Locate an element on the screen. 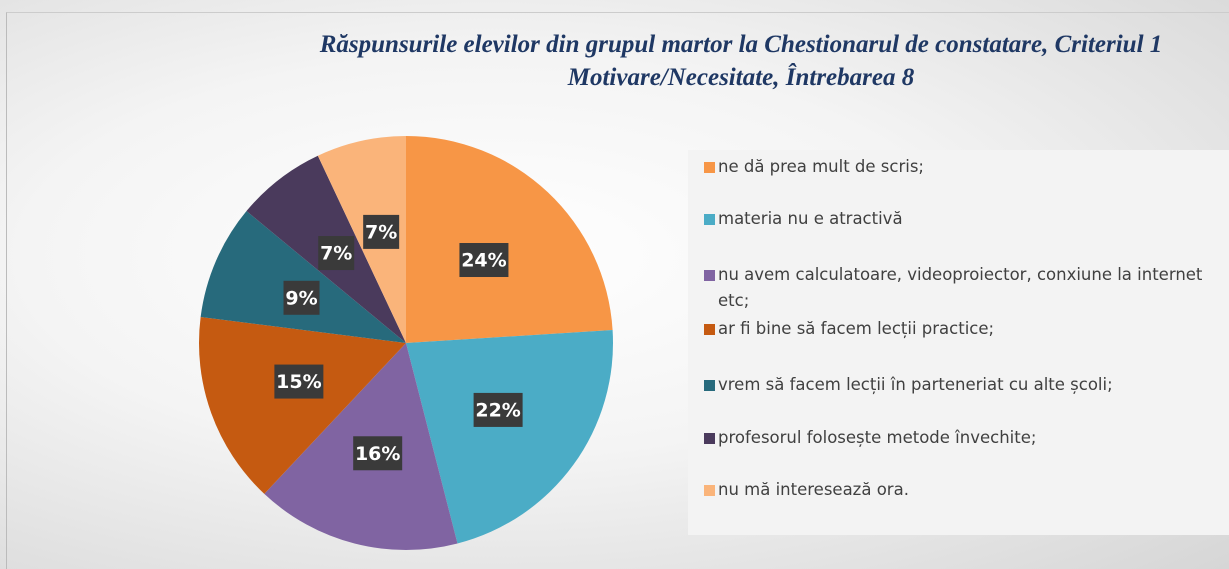 This screenshot has height=569, width=1229. data-label: 15% is located at coordinates (298, 382).